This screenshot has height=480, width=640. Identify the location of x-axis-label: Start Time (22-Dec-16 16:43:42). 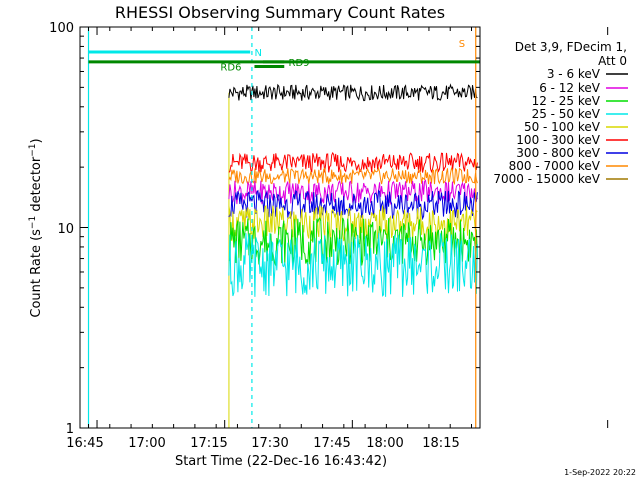
(281, 461).